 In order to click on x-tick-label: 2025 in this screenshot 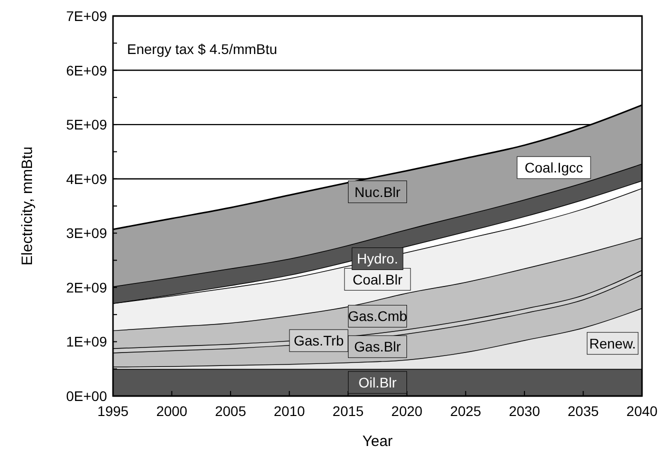, I will do `click(466, 411)`.